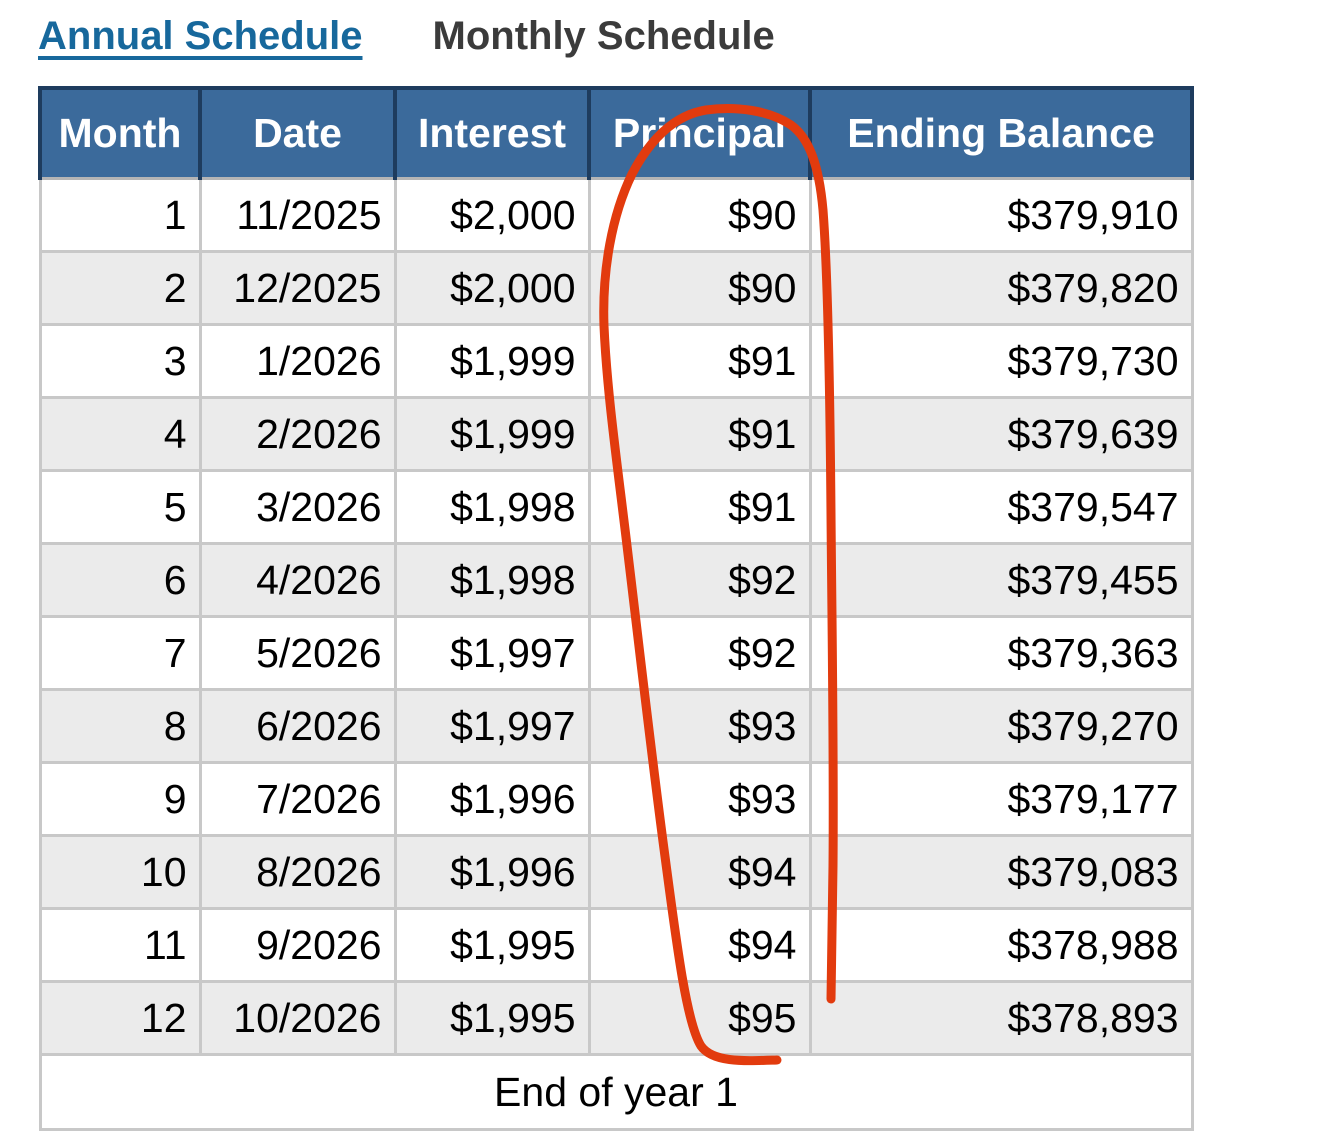  Describe the element at coordinates (1001, 726) in the screenshot. I see `ending-balance-cell: $379,270` at that location.